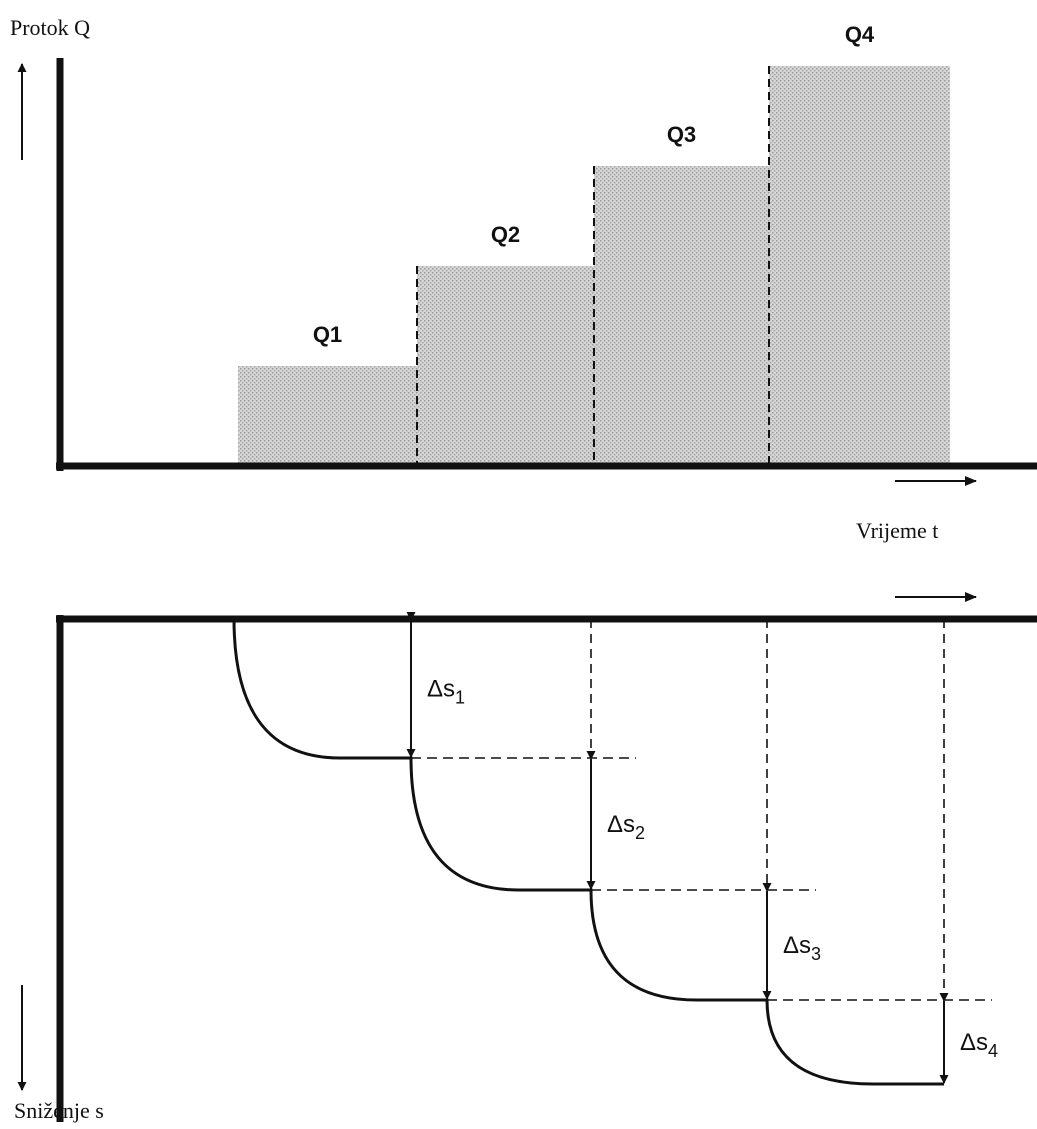 This screenshot has height=1129, width=1037. What do you see at coordinates (327, 334) in the screenshot?
I see `step-label-1: Q1` at bounding box center [327, 334].